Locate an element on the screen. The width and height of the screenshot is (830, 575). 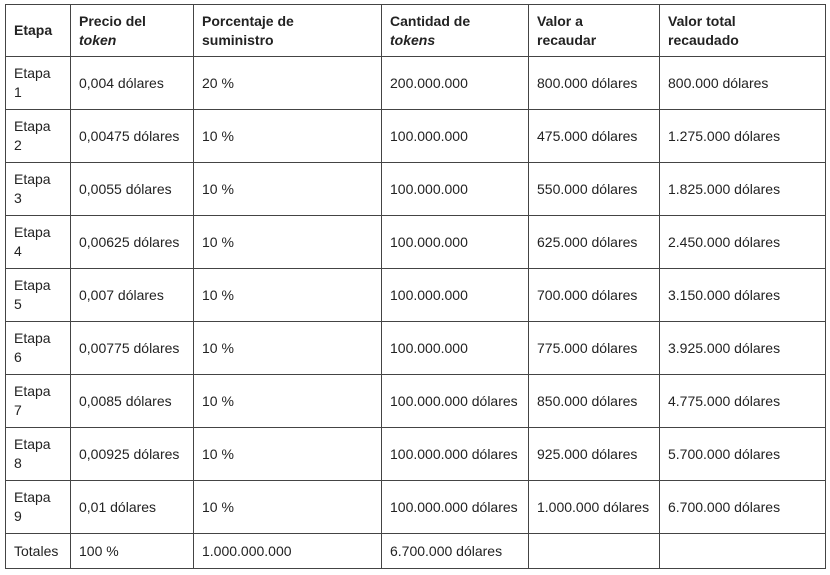
cell-precio: 0,004 dólares is located at coordinates (132, 83).